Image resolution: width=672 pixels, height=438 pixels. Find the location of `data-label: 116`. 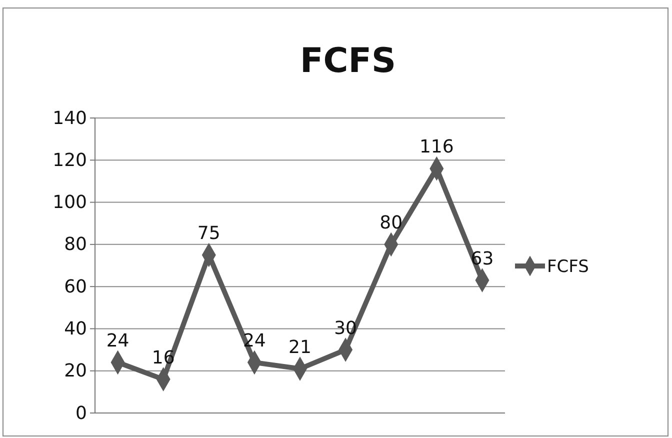

data-label: 116 is located at coordinates (436, 147).